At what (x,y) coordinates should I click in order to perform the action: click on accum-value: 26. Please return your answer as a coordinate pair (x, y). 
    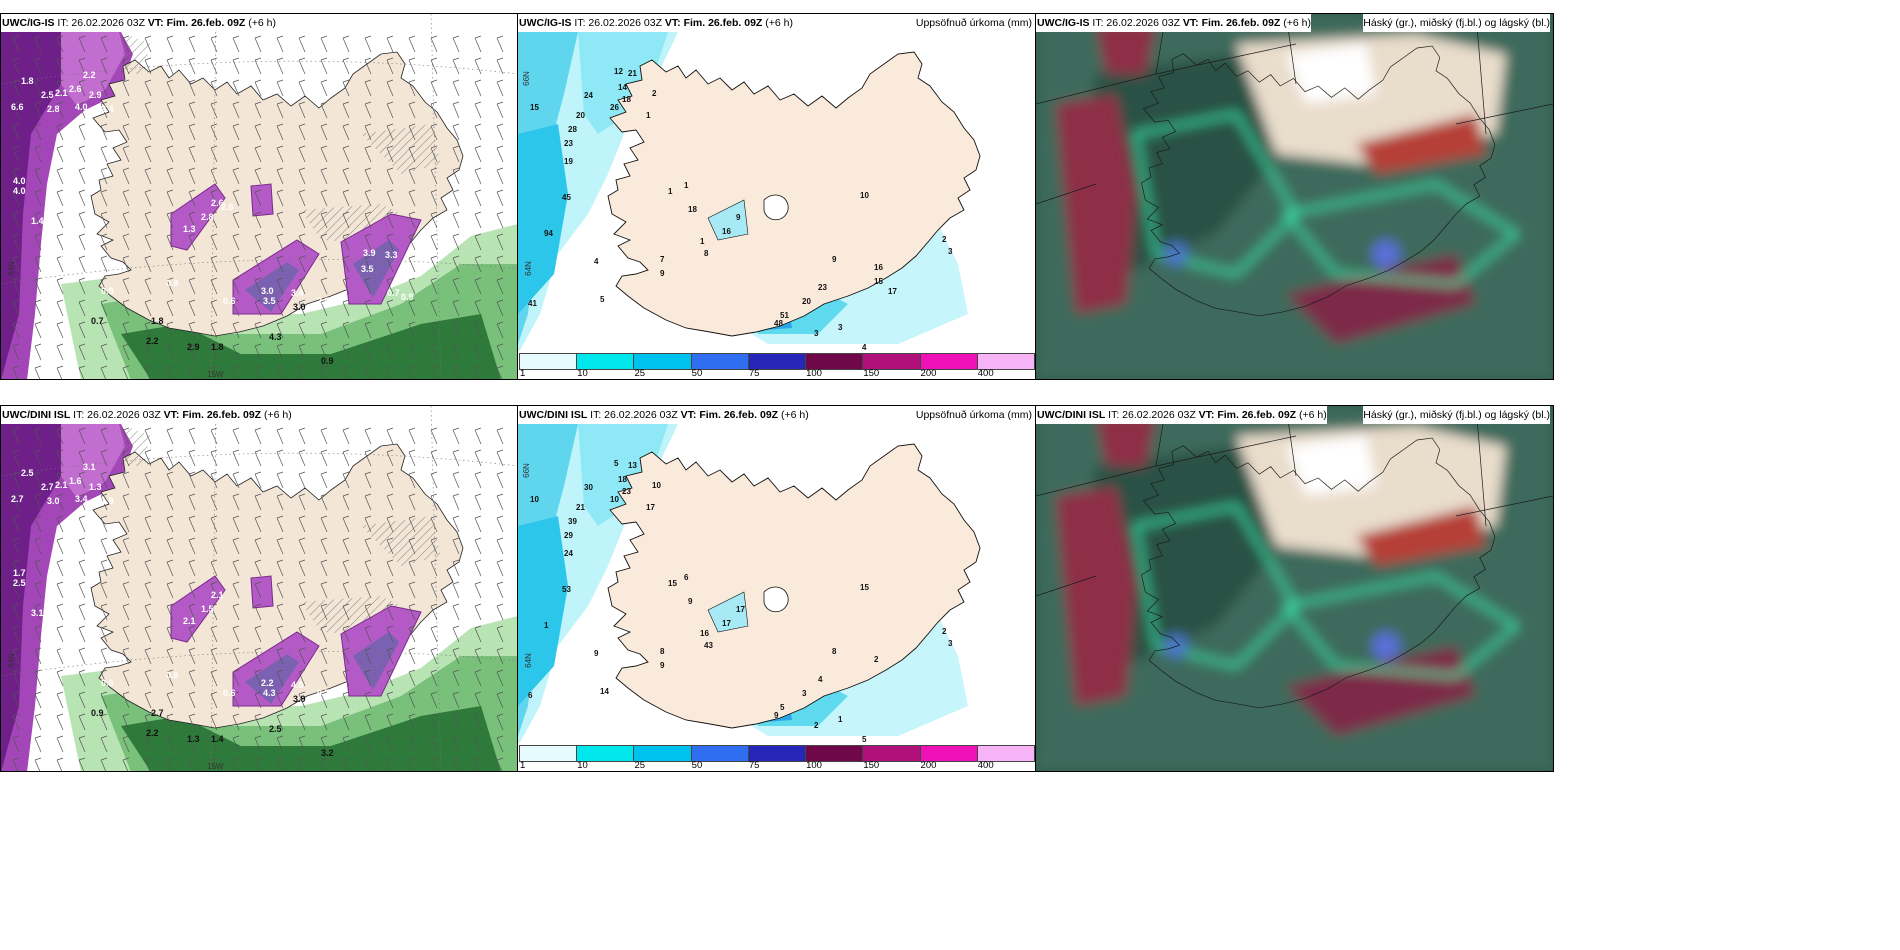
    Looking at the image, I should click on (614, 107).